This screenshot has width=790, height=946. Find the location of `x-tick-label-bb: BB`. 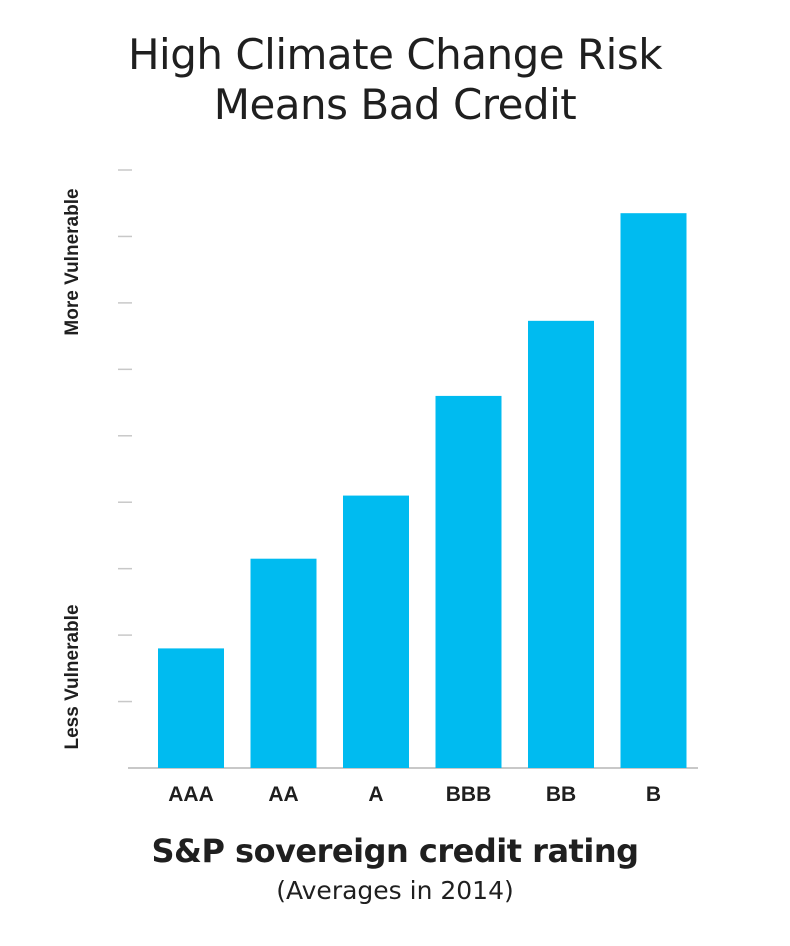

x-tick-label-bb: BB is located at coordinates (561, 794).